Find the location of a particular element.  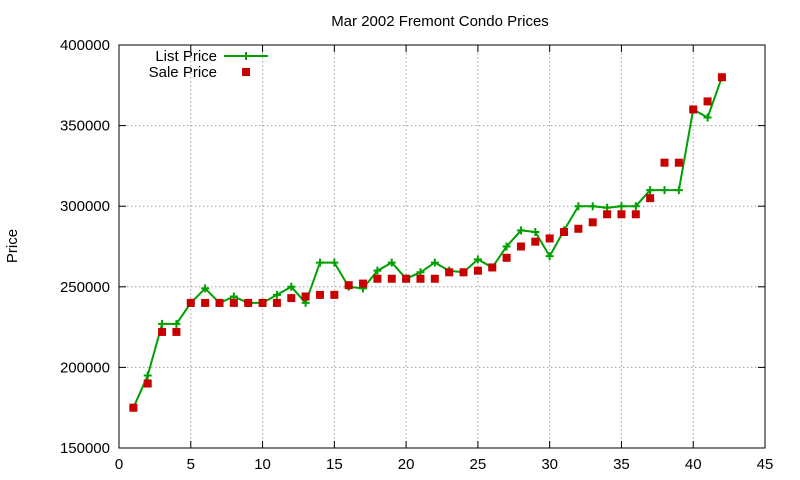

x-tick-label: 20 is located at coordinates (406, 464).